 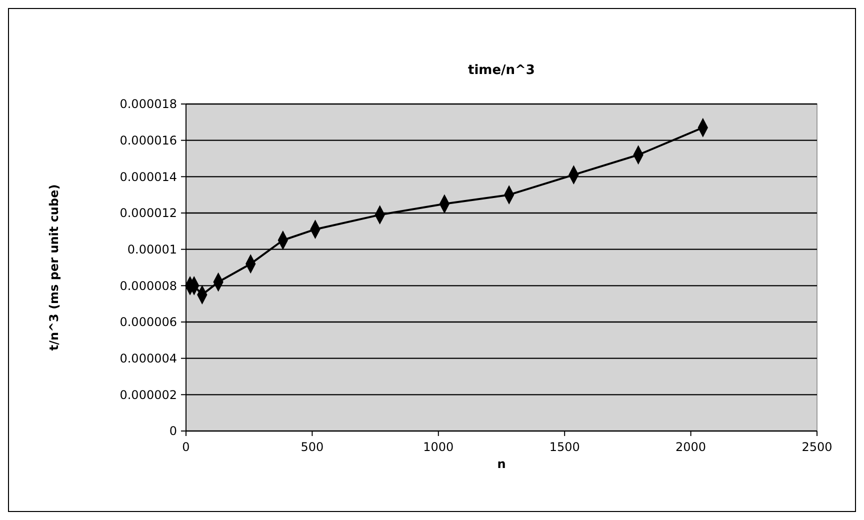 I want to click on y-tick-label: 0, so click(x=173, y=431).